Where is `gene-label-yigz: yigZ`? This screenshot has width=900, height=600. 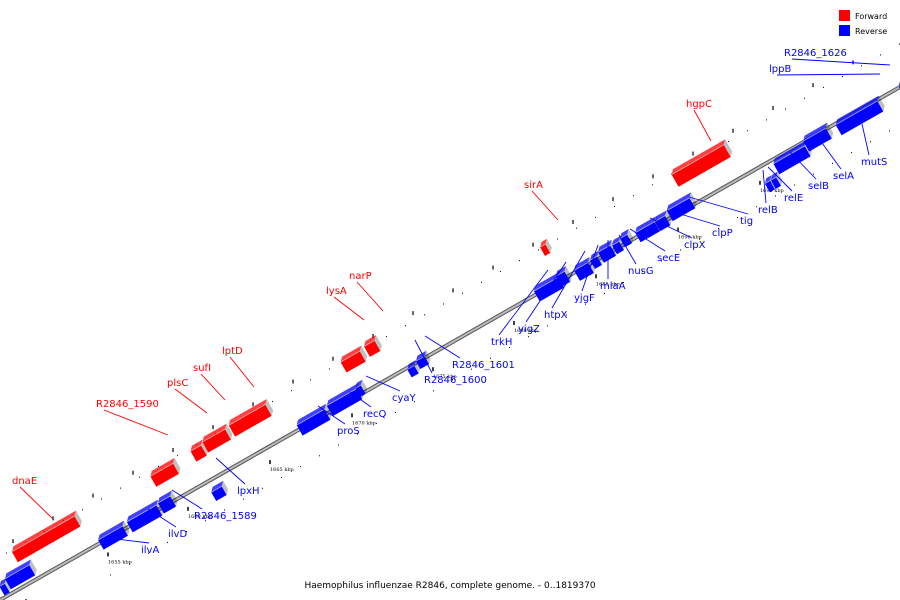
gene-label-yigz: yigZ is located at coordinates (529, 329).